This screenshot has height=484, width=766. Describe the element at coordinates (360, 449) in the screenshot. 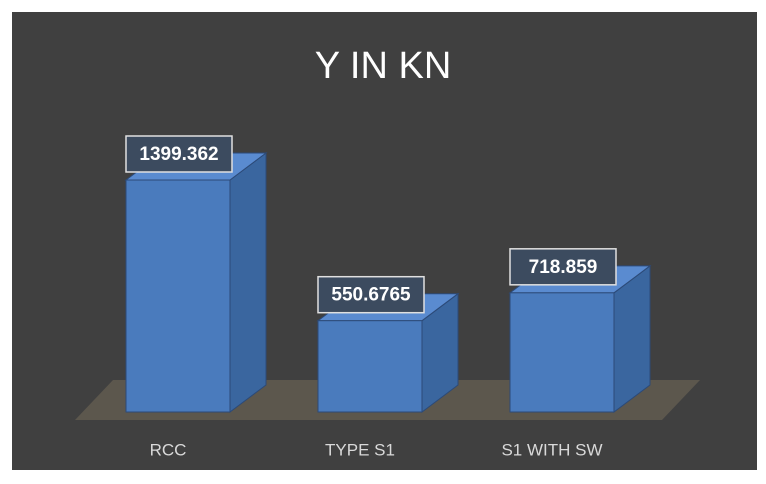

I see `x-tick-label: TYPE S1` at that location.